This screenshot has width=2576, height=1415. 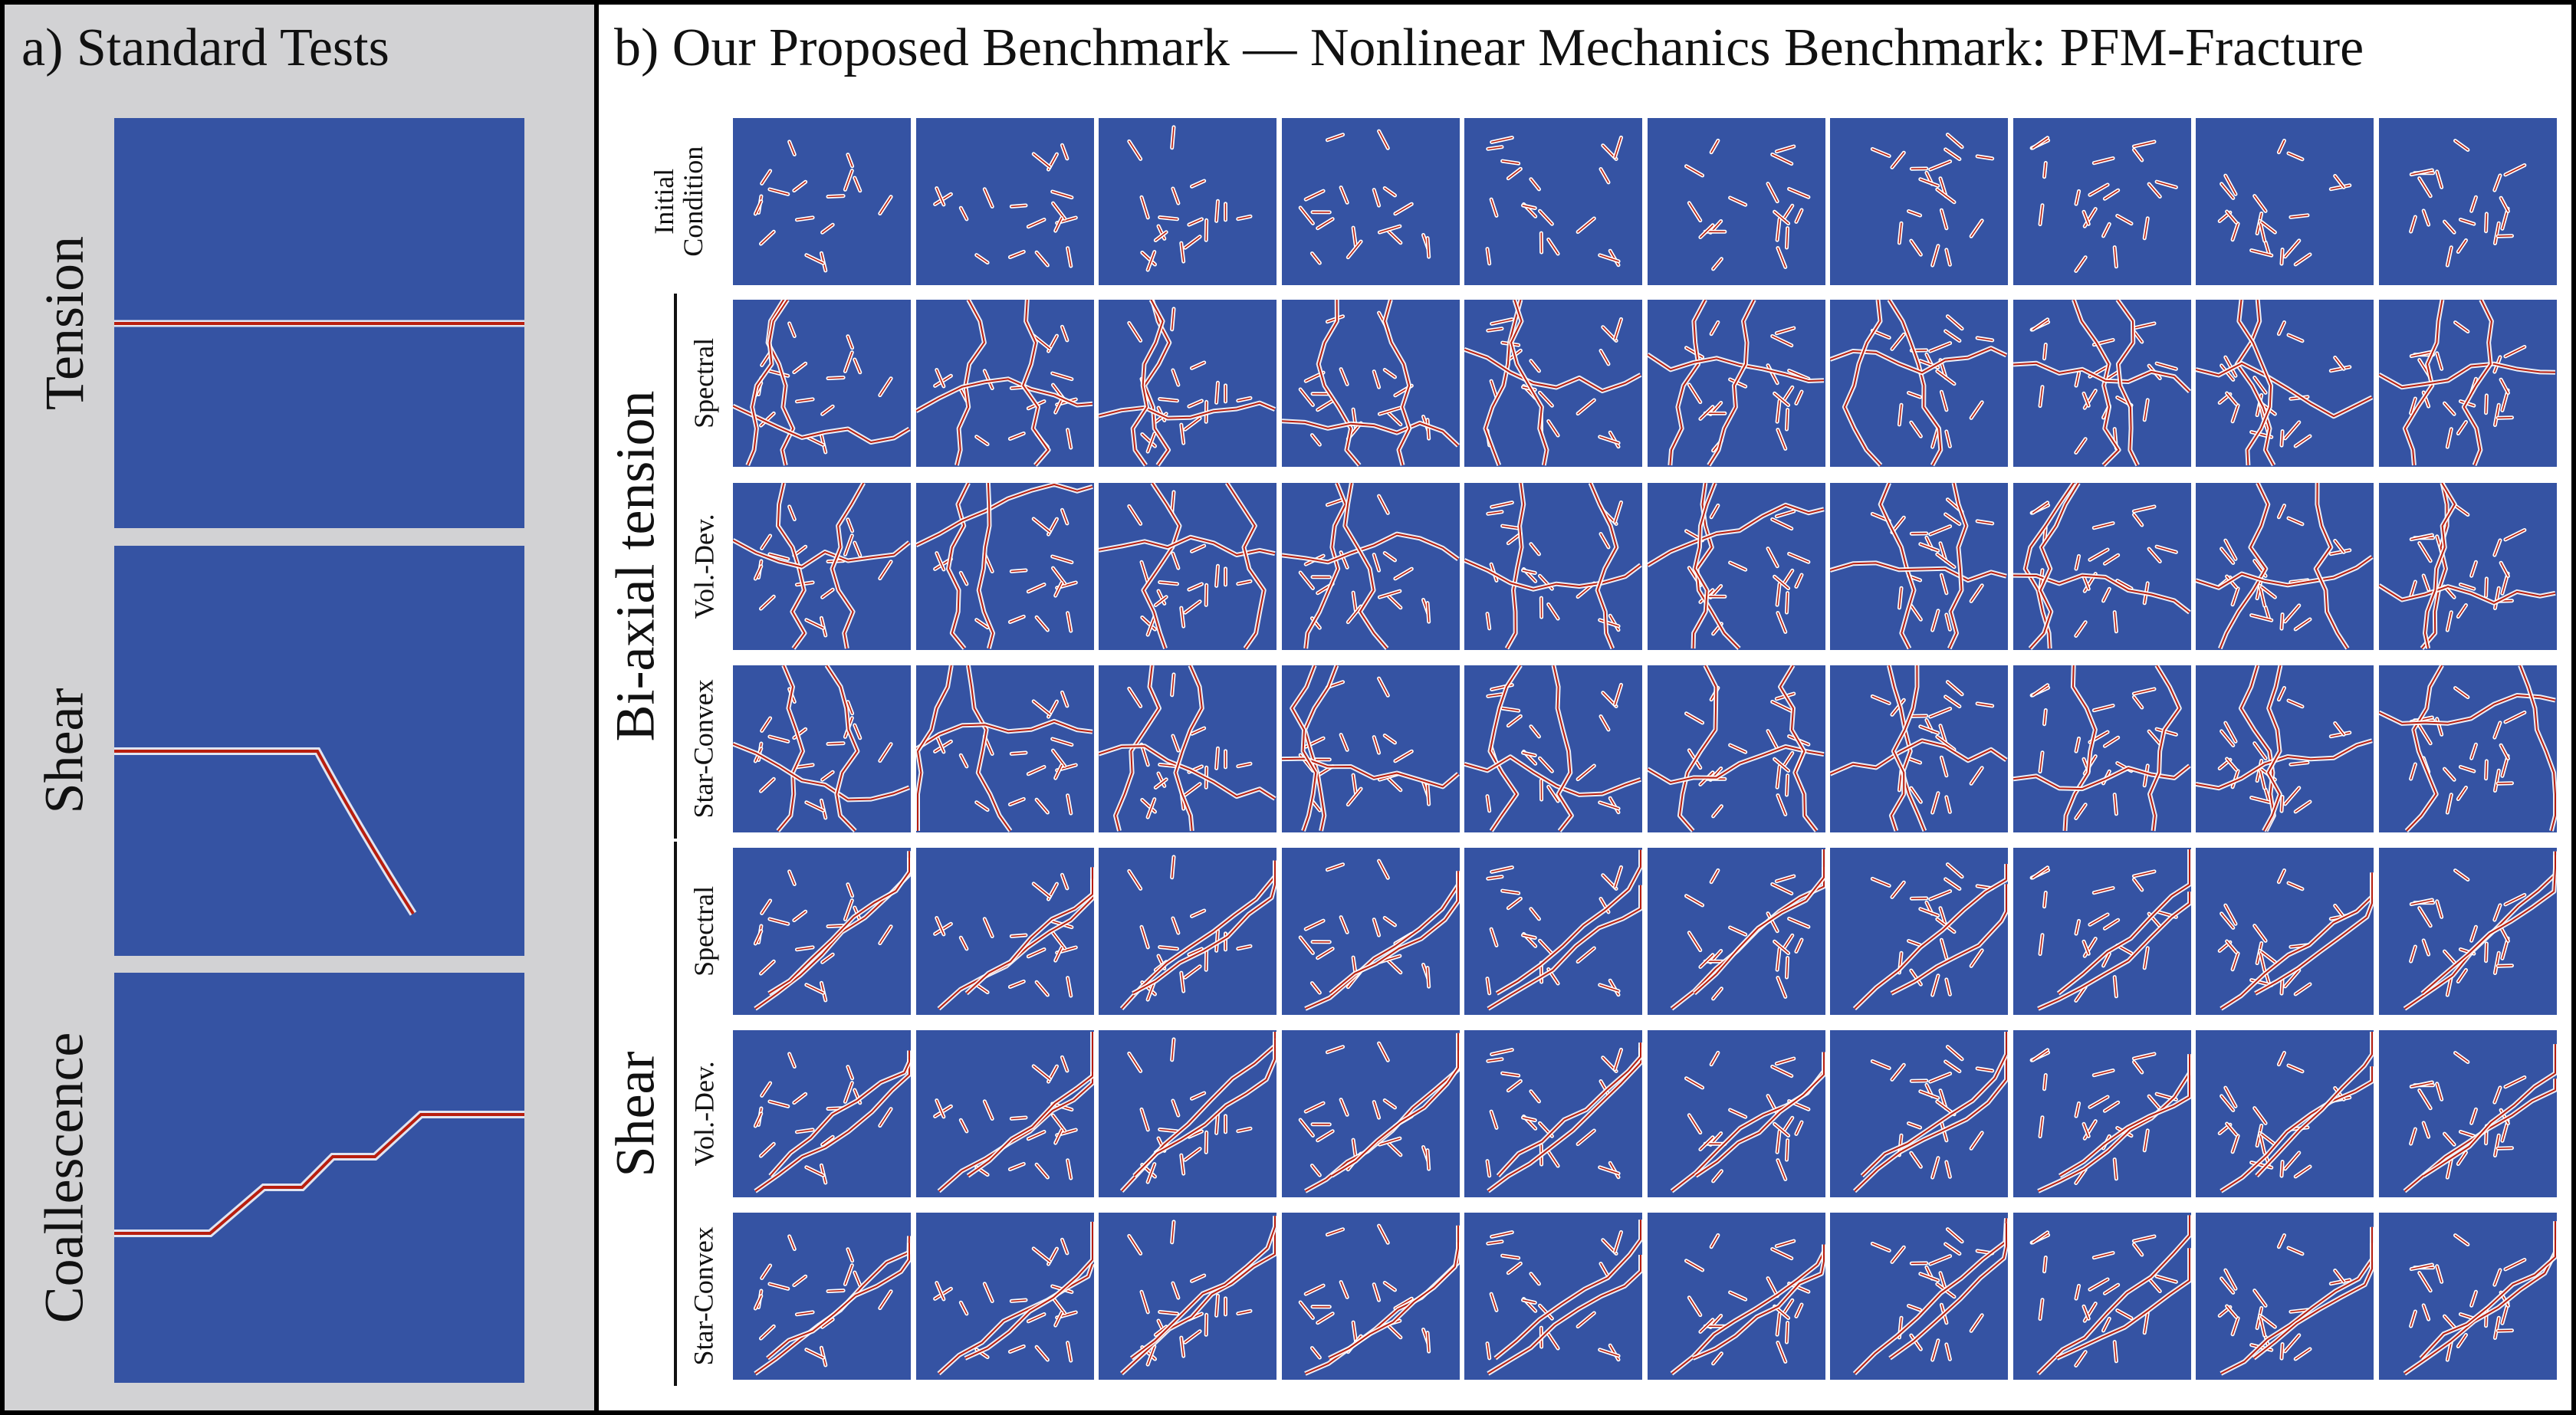 I want to click on row-label-text: Spectral, so click(x=704, y=931).